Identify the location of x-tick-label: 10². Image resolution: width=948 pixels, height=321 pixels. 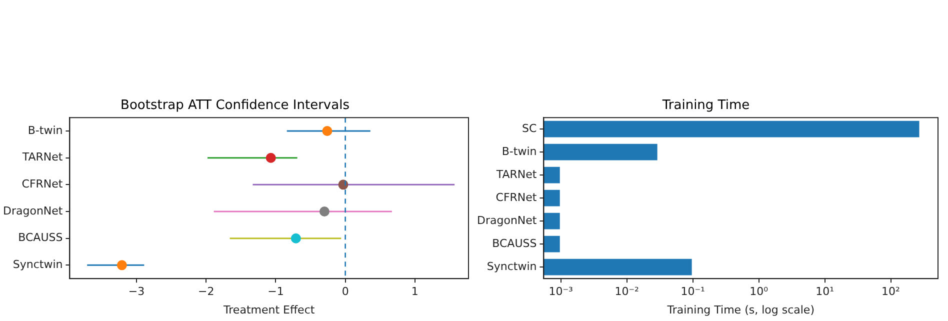
(891, 291).